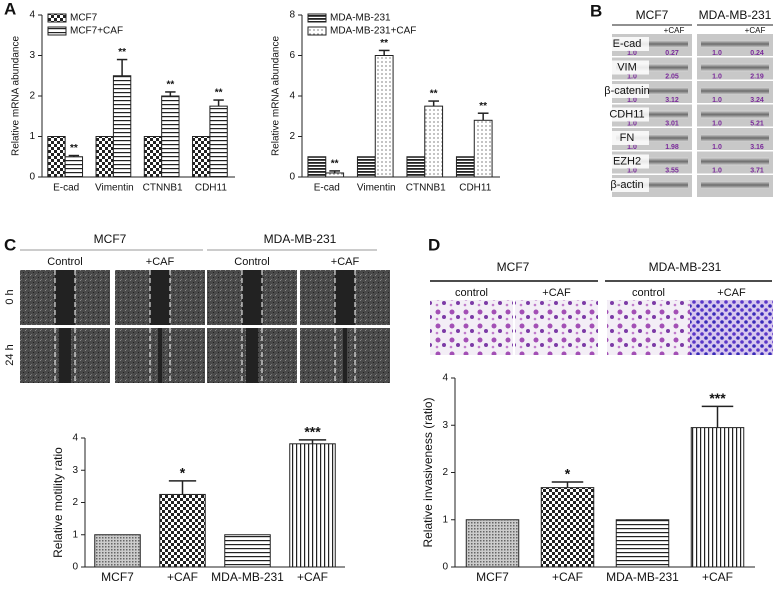  Describe the element at coordinates (735, 15) in the screenshot. I see `blot-column: MDA-MB-231` at that location.